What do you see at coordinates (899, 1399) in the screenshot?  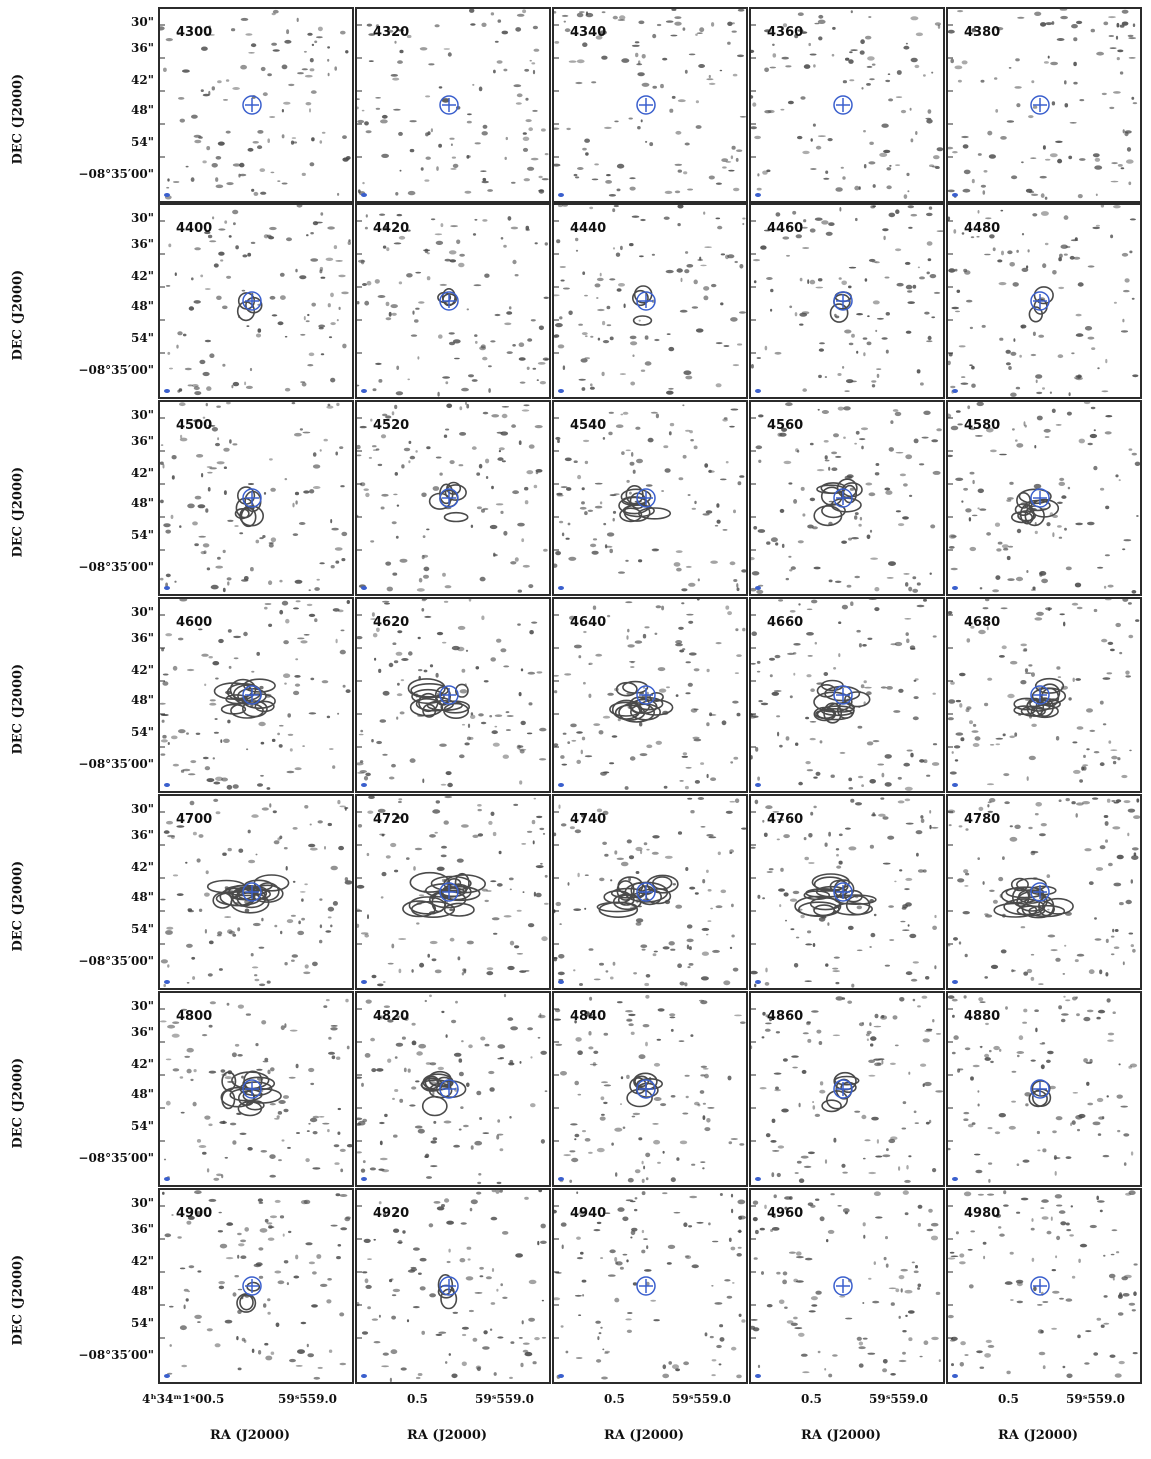 I see `ra-tick-label: 59ˢ559.0` at bounding box center [899, 1399].